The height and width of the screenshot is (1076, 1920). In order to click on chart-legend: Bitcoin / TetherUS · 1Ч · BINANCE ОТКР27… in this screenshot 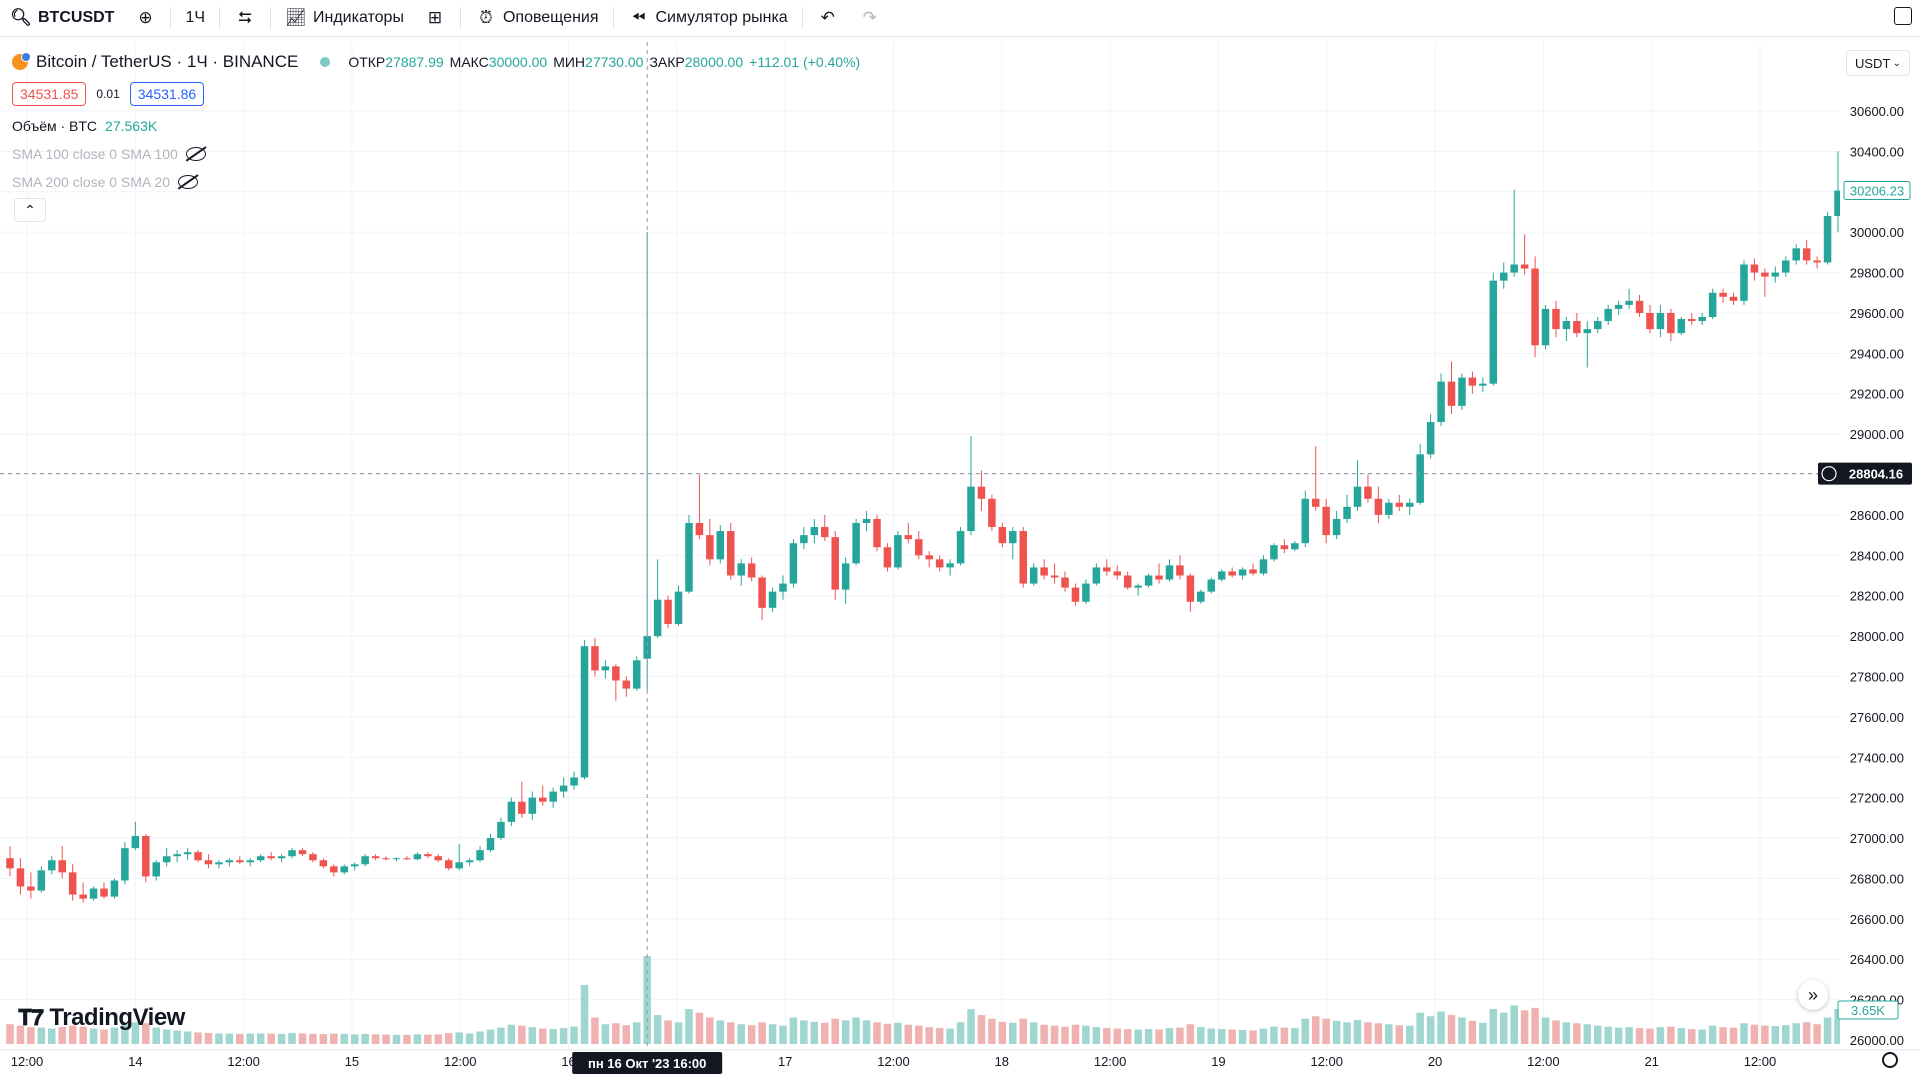, I will do `click(436, 62)`.